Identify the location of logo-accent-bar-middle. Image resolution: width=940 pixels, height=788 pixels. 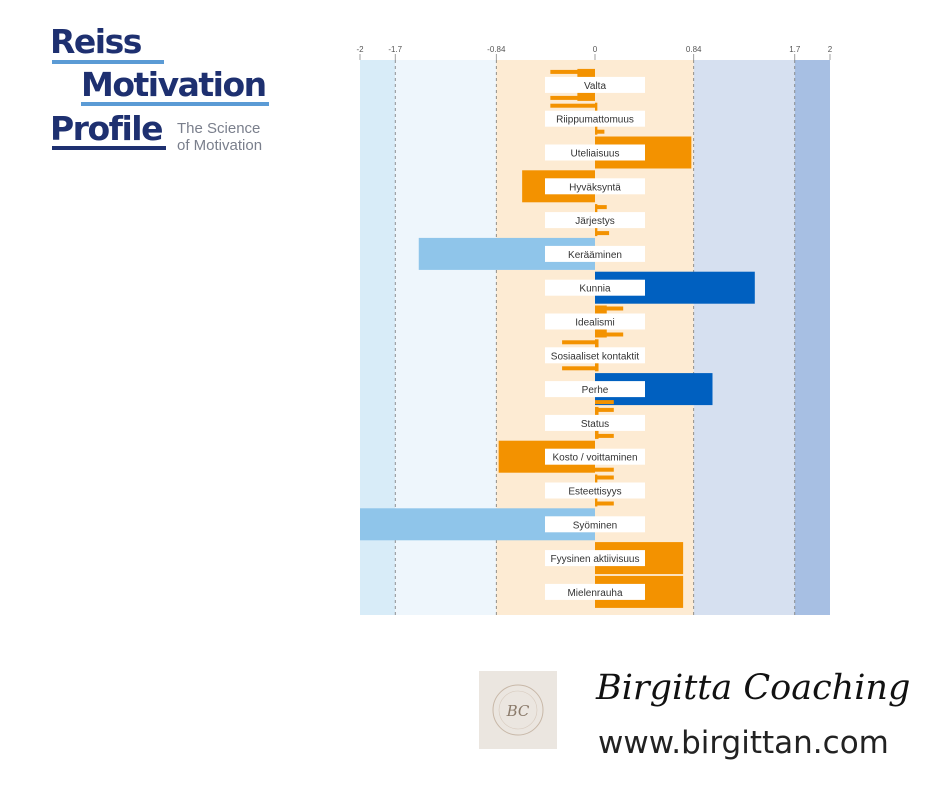
(175, 104).